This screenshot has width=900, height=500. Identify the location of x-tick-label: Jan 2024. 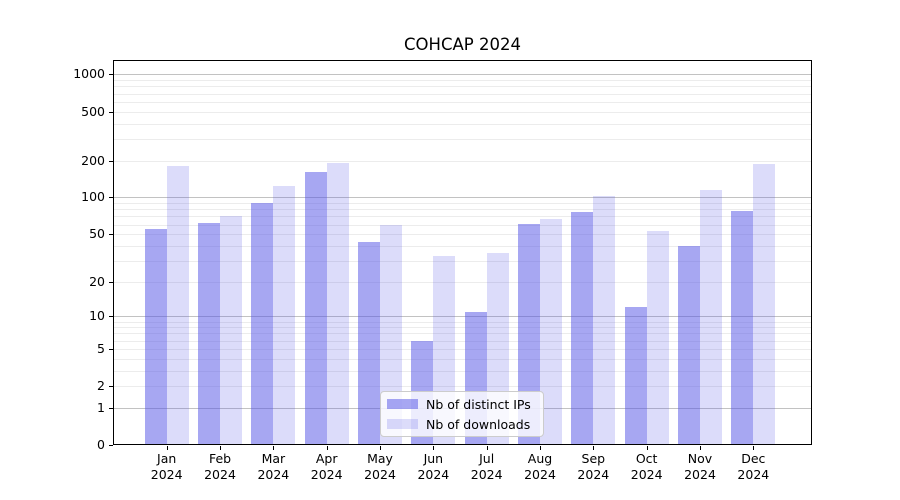
(167, 467).